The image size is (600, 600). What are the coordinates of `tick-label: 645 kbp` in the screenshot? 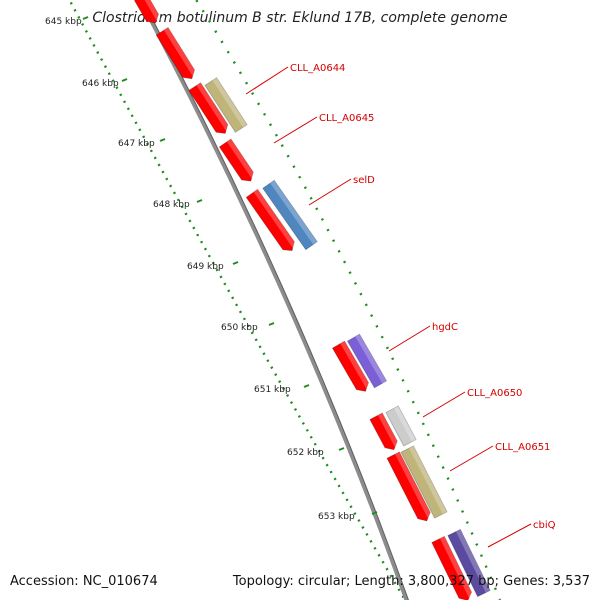 It's located at (63, 22).